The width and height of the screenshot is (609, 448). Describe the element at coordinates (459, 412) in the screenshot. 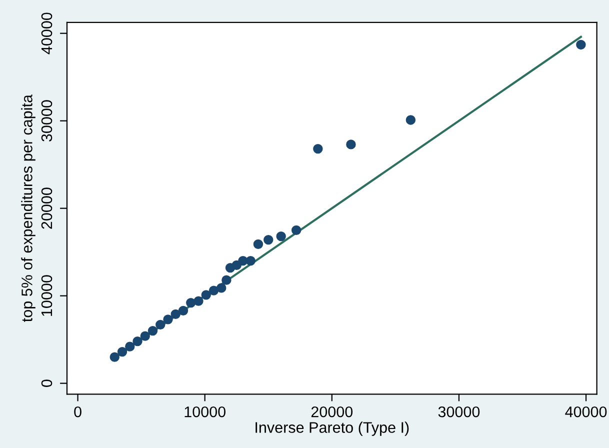

I see `x-tick-label: 30000` at that location.